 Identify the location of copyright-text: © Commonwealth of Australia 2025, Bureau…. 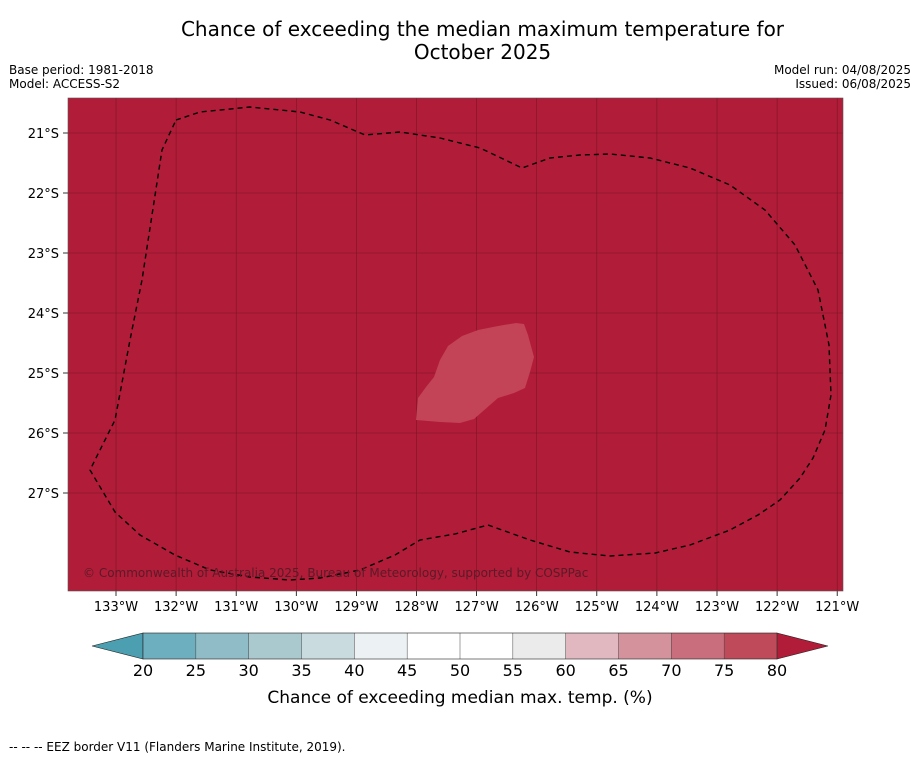
(335, 573).